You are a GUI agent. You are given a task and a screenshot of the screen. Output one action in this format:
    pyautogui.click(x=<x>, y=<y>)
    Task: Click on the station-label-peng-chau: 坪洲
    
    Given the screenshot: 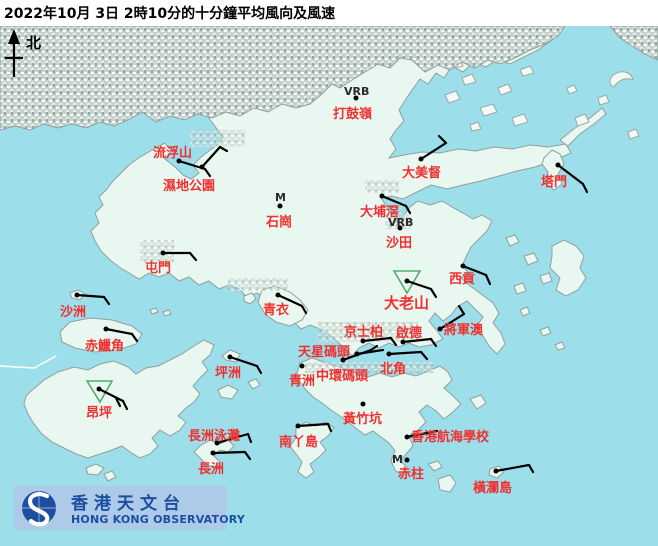 What is the action you would take?
    pyautogui.click(x=228, y=373)
    